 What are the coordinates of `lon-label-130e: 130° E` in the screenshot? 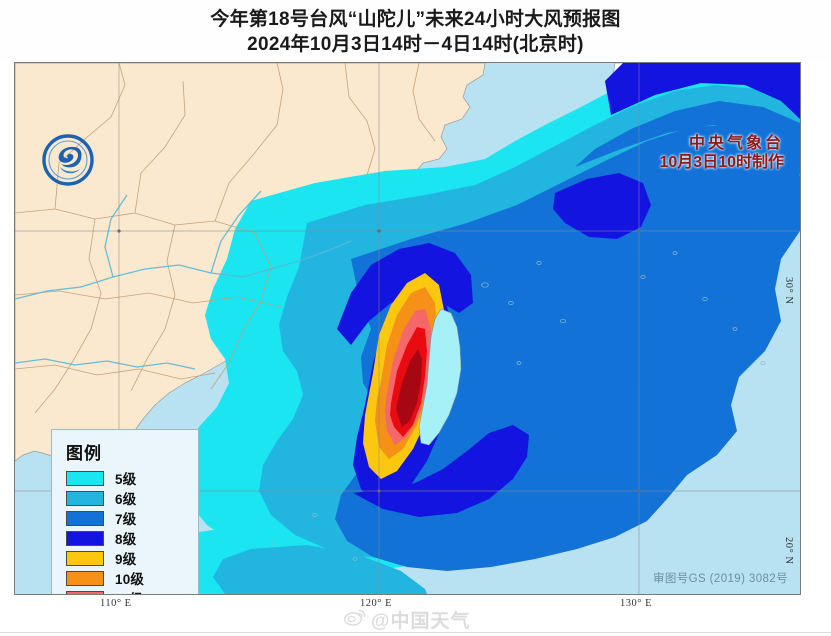 It's located at (636, 603).